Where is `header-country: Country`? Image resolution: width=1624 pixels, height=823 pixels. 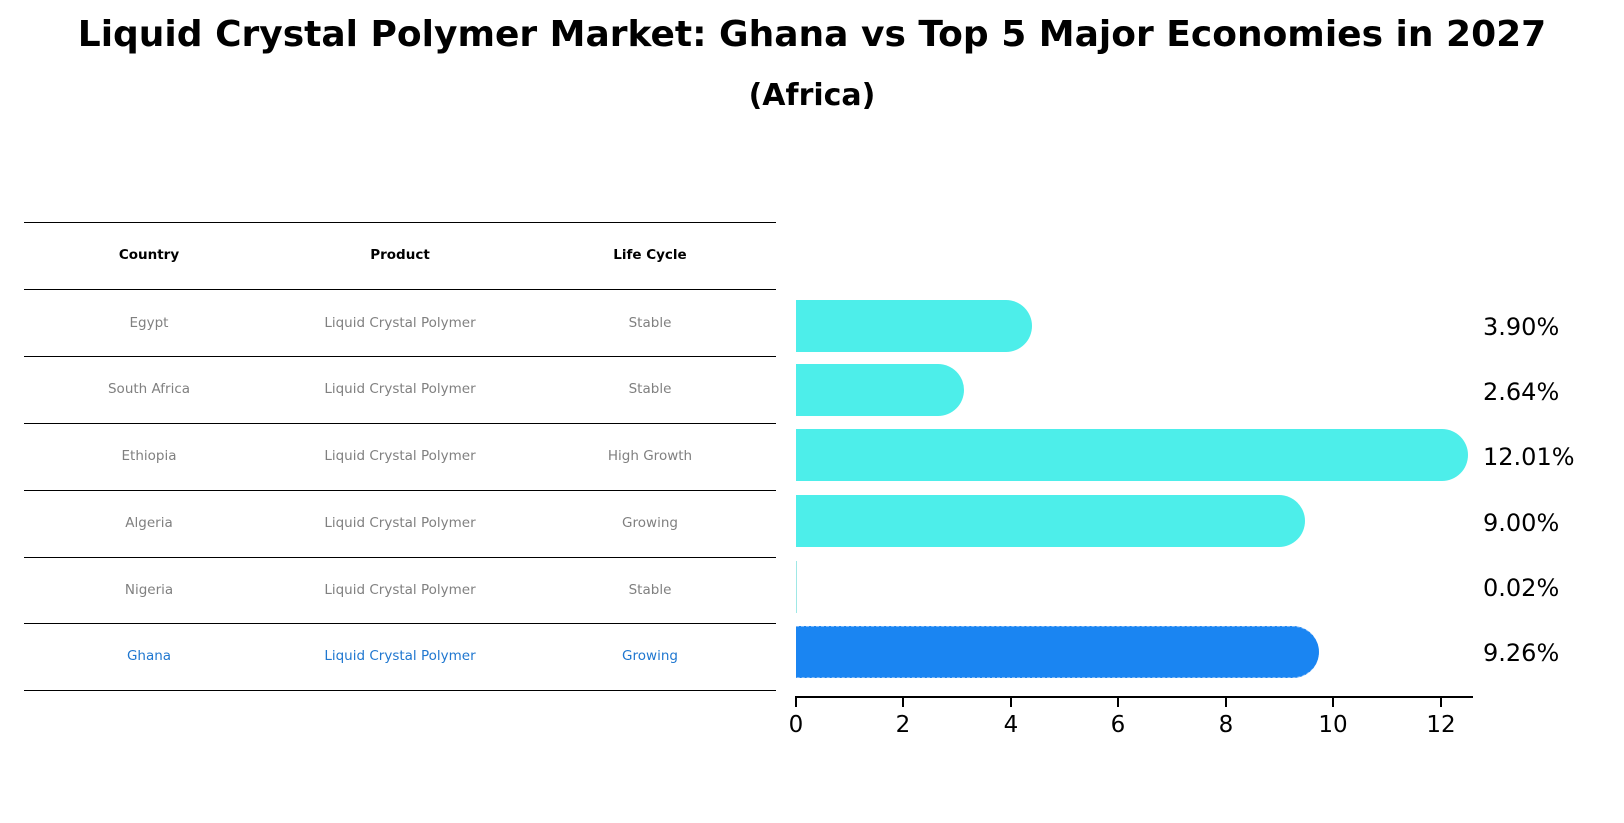
header-country: Country is located at coordinates (149, 255).